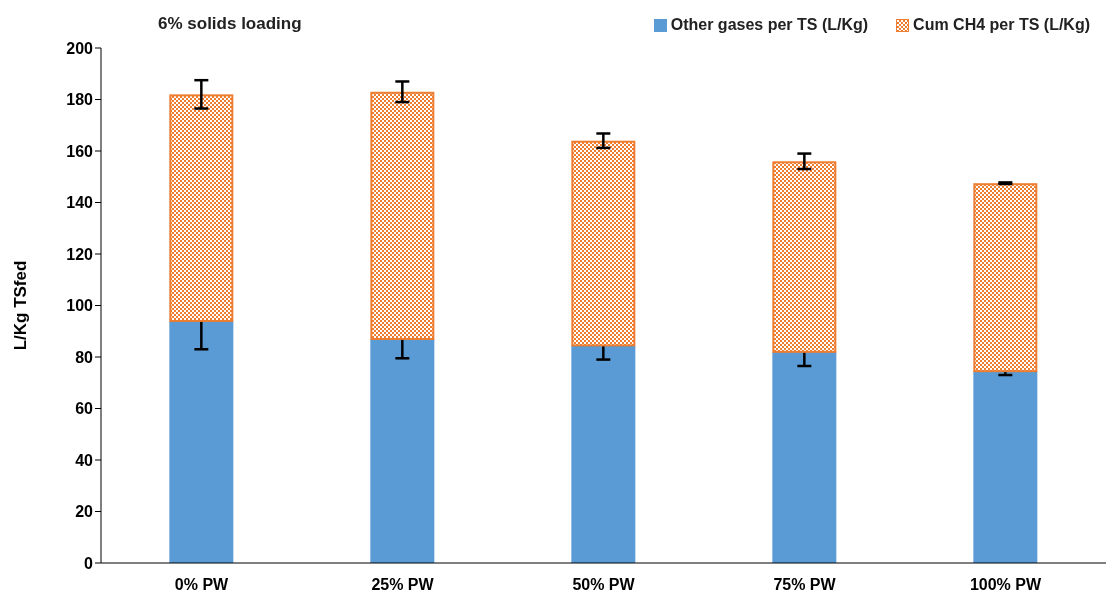  I want to click on y-tick-label: 60, so click(84, 409).